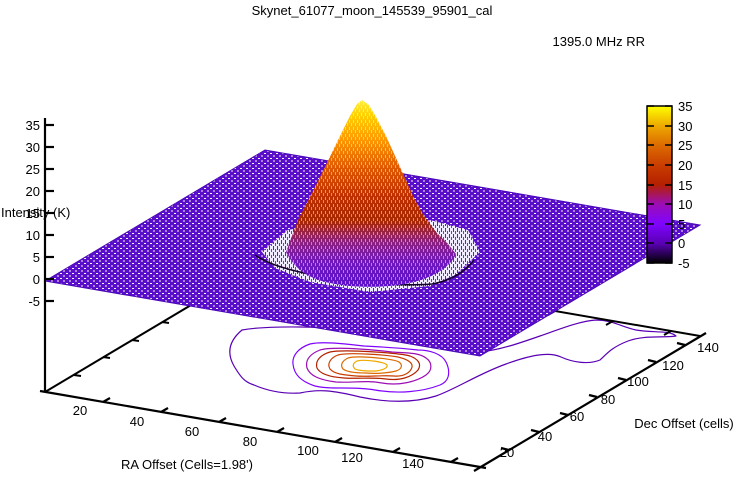 This screenshot has width=738, height=478. I want to click on colorbar-tick-label: 10, so click(685, 204).